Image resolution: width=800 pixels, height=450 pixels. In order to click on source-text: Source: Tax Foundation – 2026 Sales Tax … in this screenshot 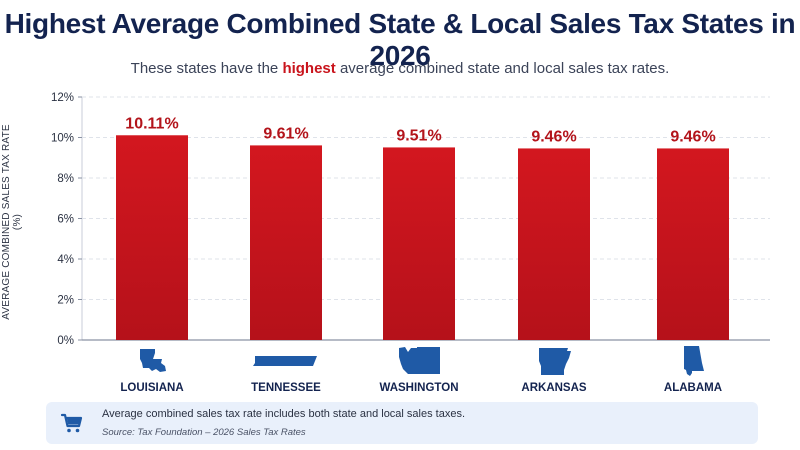, I will do `click(204, 432)`.